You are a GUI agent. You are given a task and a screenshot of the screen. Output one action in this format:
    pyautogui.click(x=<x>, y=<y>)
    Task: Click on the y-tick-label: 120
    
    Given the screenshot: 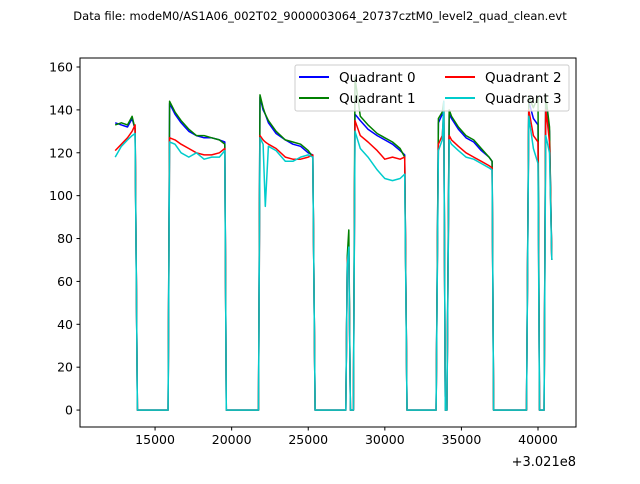 What is the action you would take?
    pyautogui.click(x=61, y=152)
    